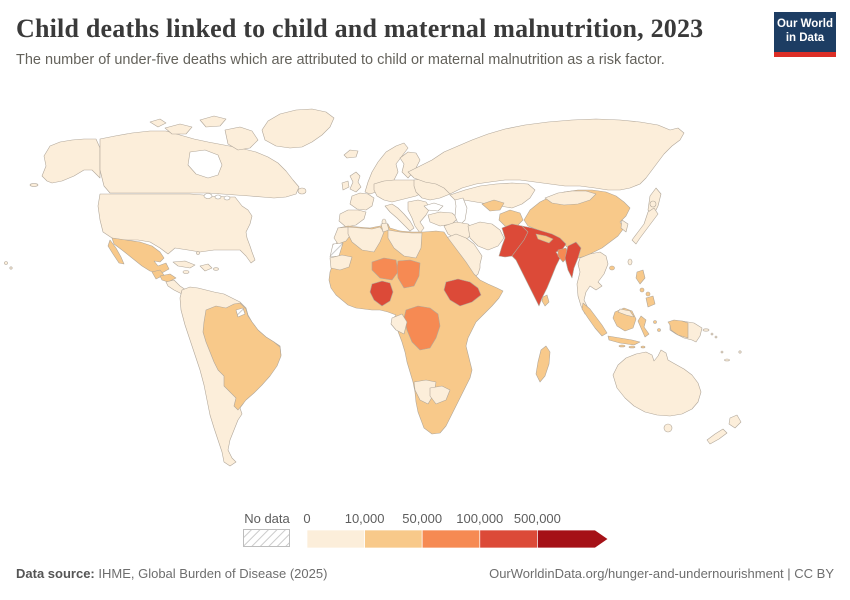 This screenshot has height=600, width=850. I want to click on country-afghanistan, so click(511, 219).